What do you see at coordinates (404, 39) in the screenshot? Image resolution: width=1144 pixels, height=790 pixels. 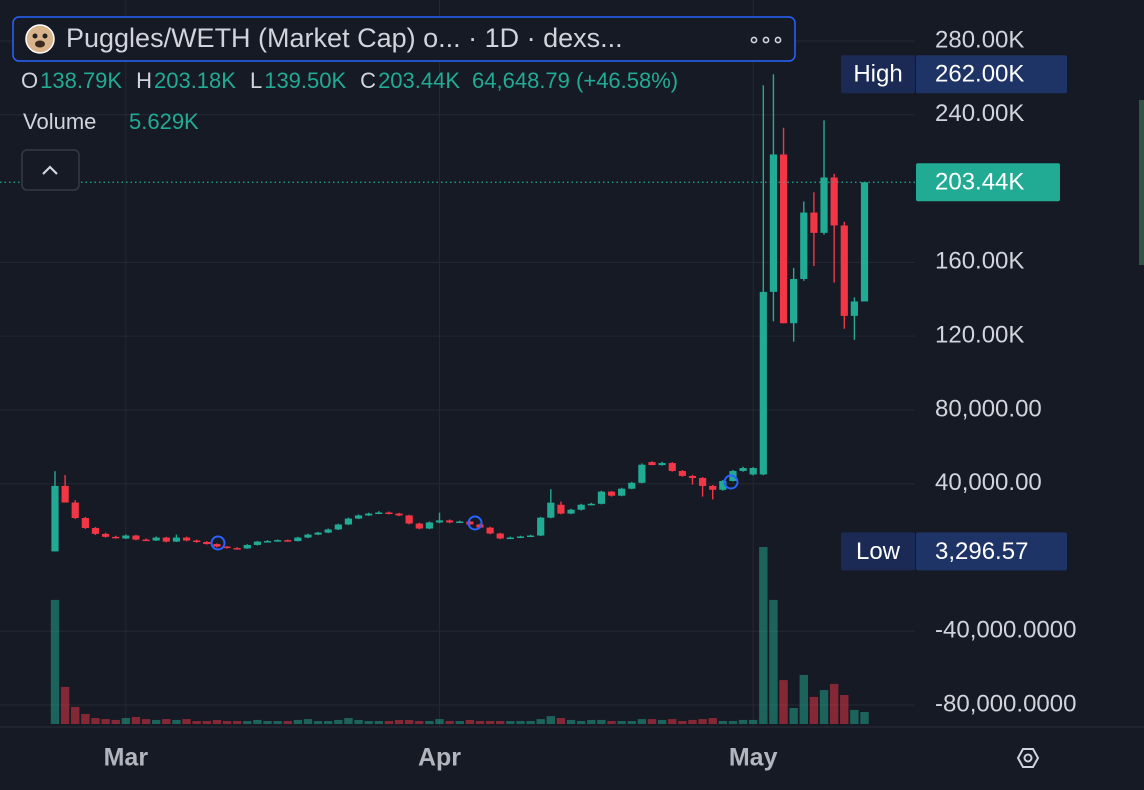 I see `title-box` at bounding box center [404, 39].